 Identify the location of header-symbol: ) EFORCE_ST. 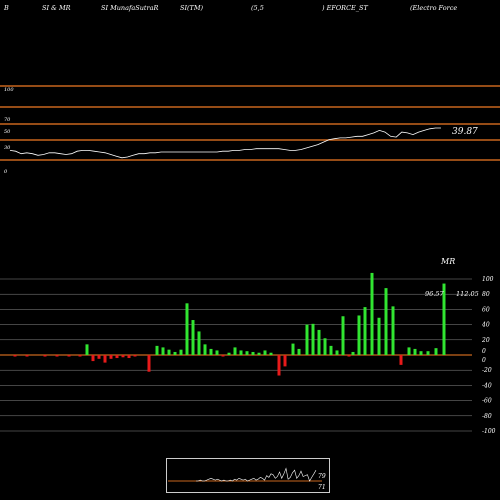
(345, 8).